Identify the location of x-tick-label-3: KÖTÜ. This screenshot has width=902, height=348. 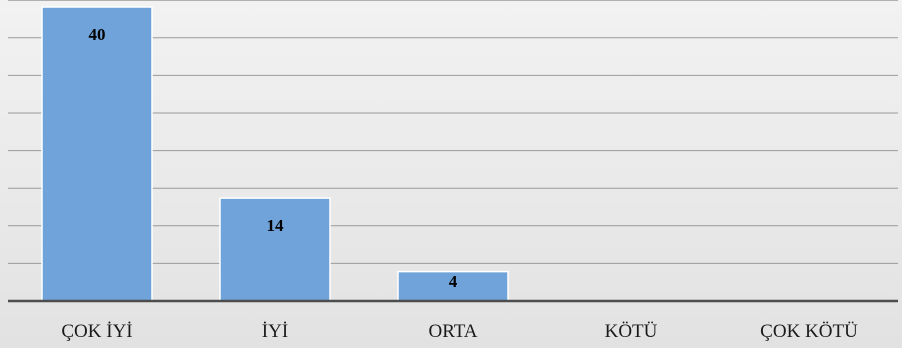
(631, 331).